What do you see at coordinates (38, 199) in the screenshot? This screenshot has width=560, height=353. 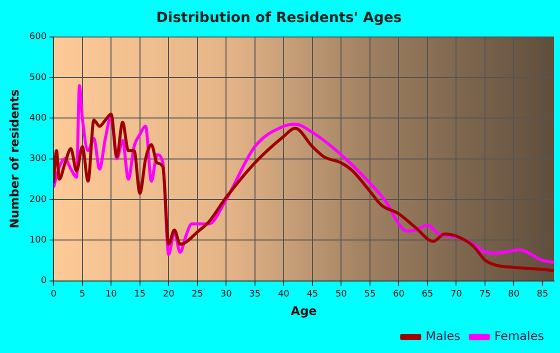 I see `y-tick-label: 200` at bounding box center [38, 199].